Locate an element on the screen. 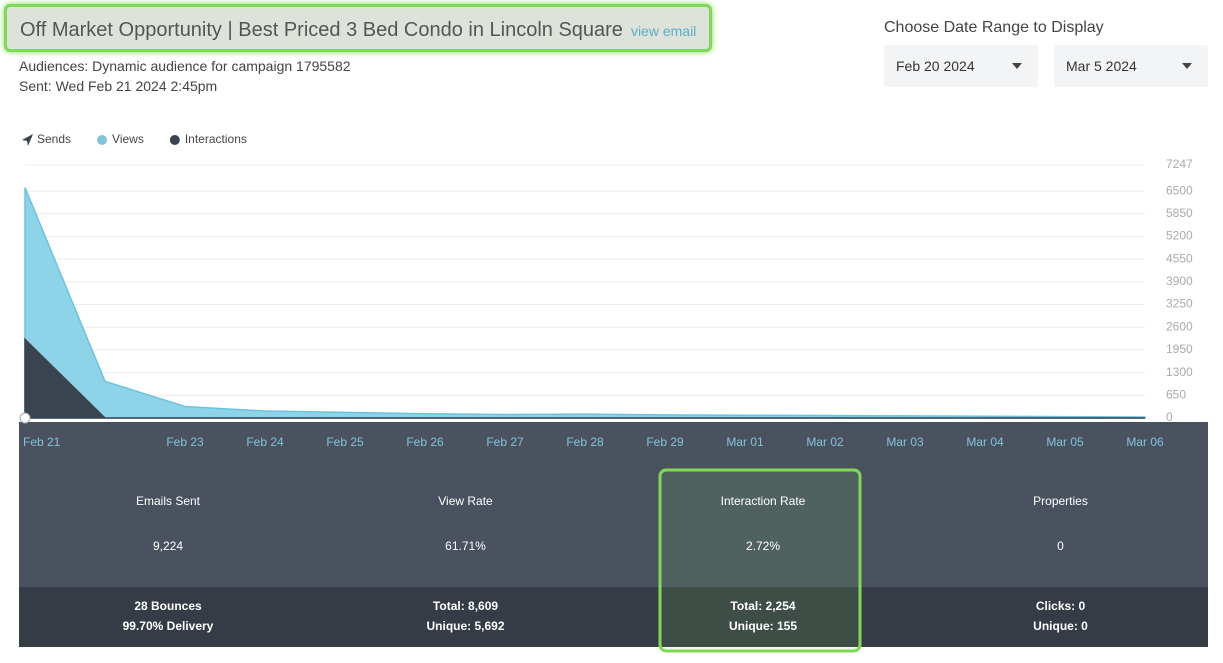 The width and height of the screenshot is (1223, 663). stat-detail: Unique: 5,692 is located at coordinates (465, 626).